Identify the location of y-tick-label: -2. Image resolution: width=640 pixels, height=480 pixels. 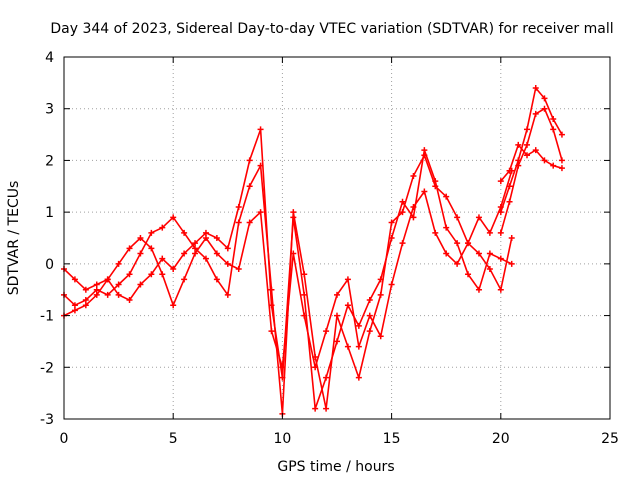
(47, 368).